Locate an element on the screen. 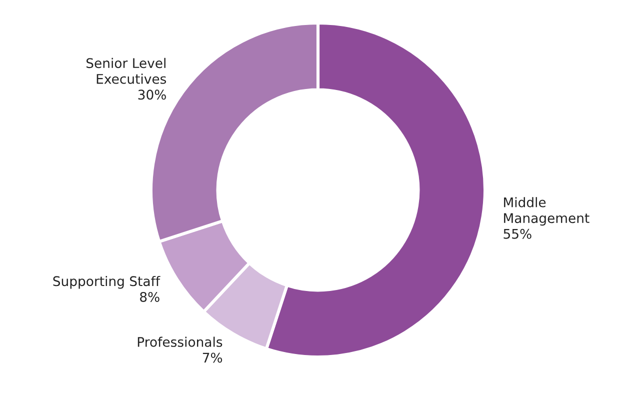 This screenshot has width=640, height=409. slice-label: Senior Level Executives is located at coordinates (126, 71).